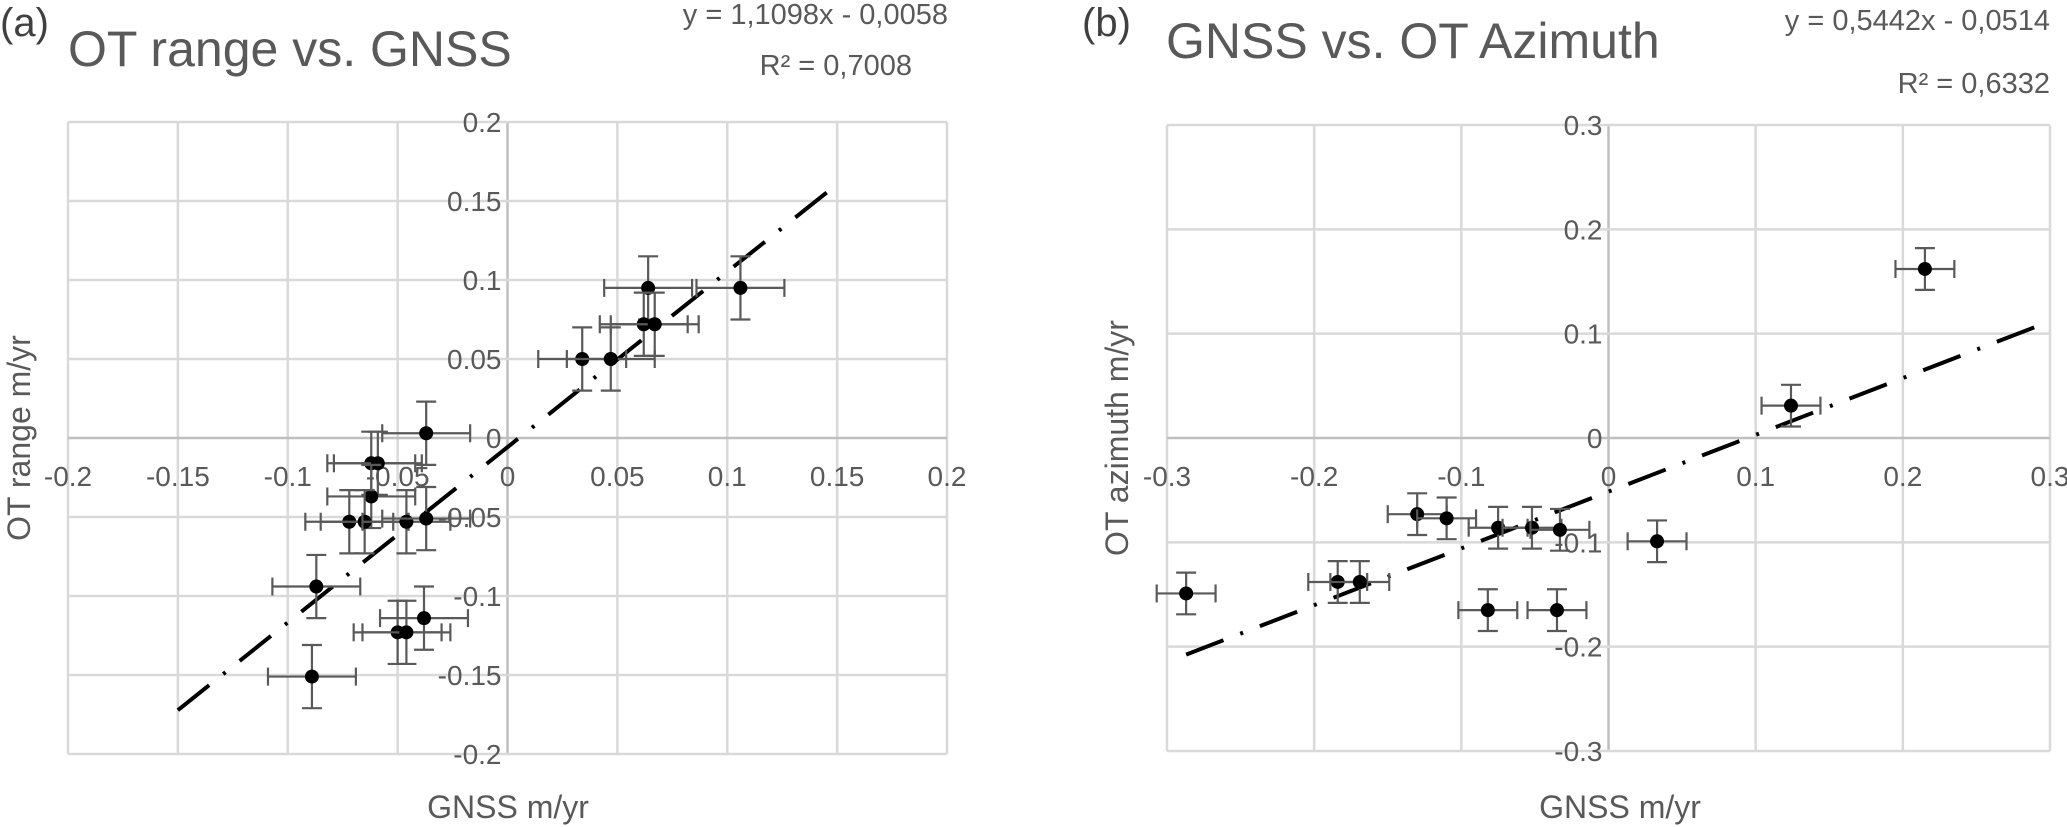  I want to click on panel-b-trend-equation: y = 0,5442x - 0,0514, so click(1917, 21).